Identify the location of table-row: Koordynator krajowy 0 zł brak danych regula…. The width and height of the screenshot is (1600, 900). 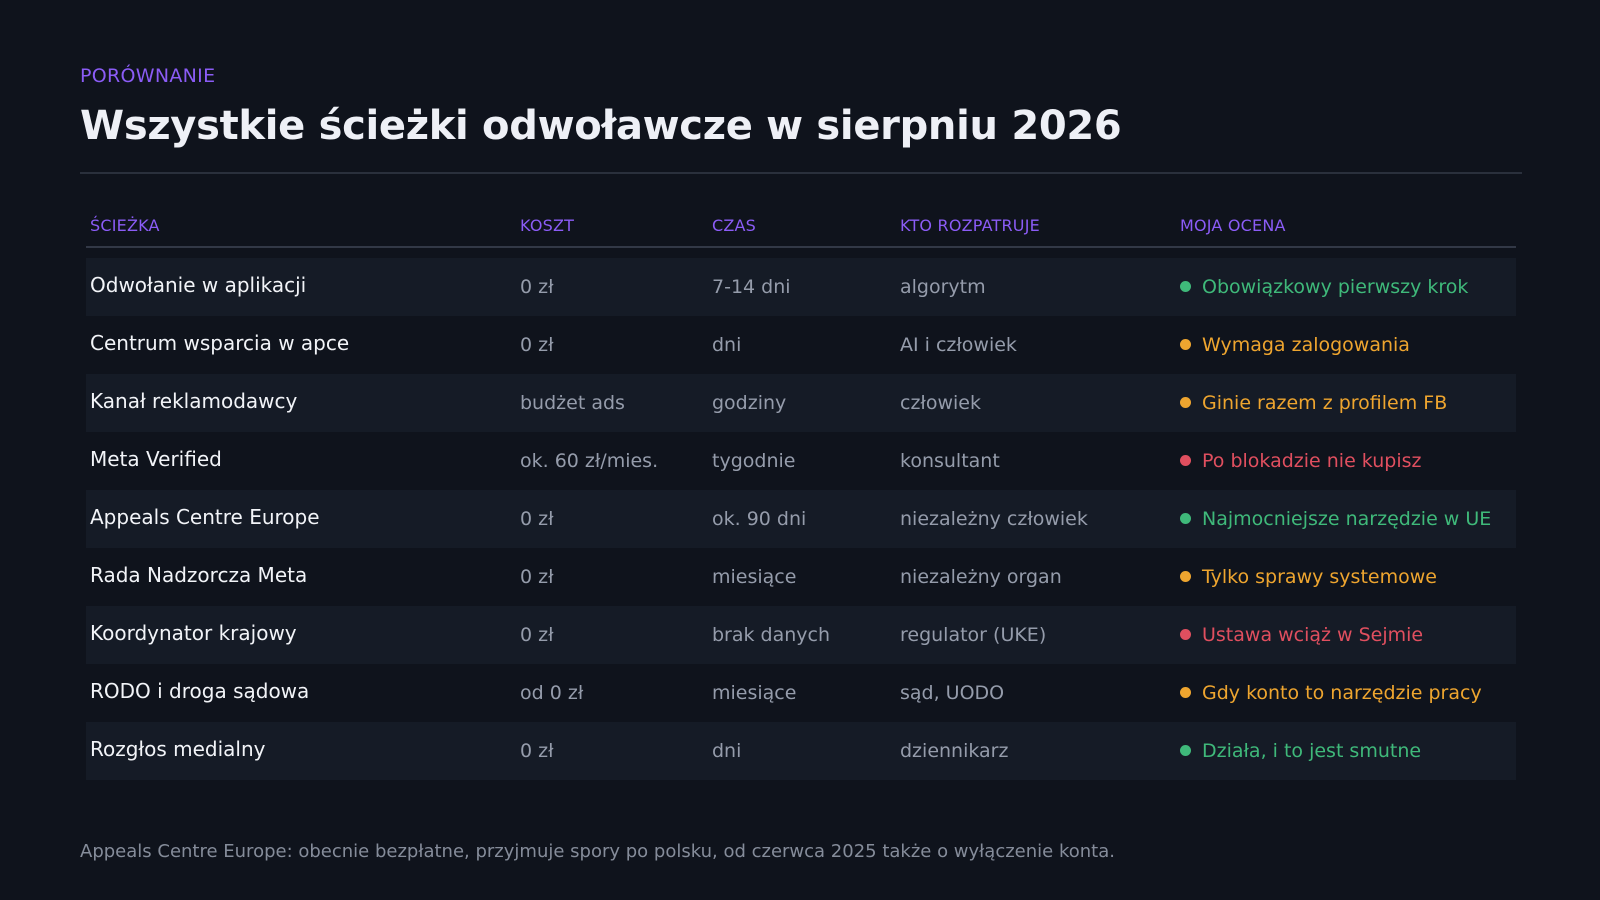
(801, 635).